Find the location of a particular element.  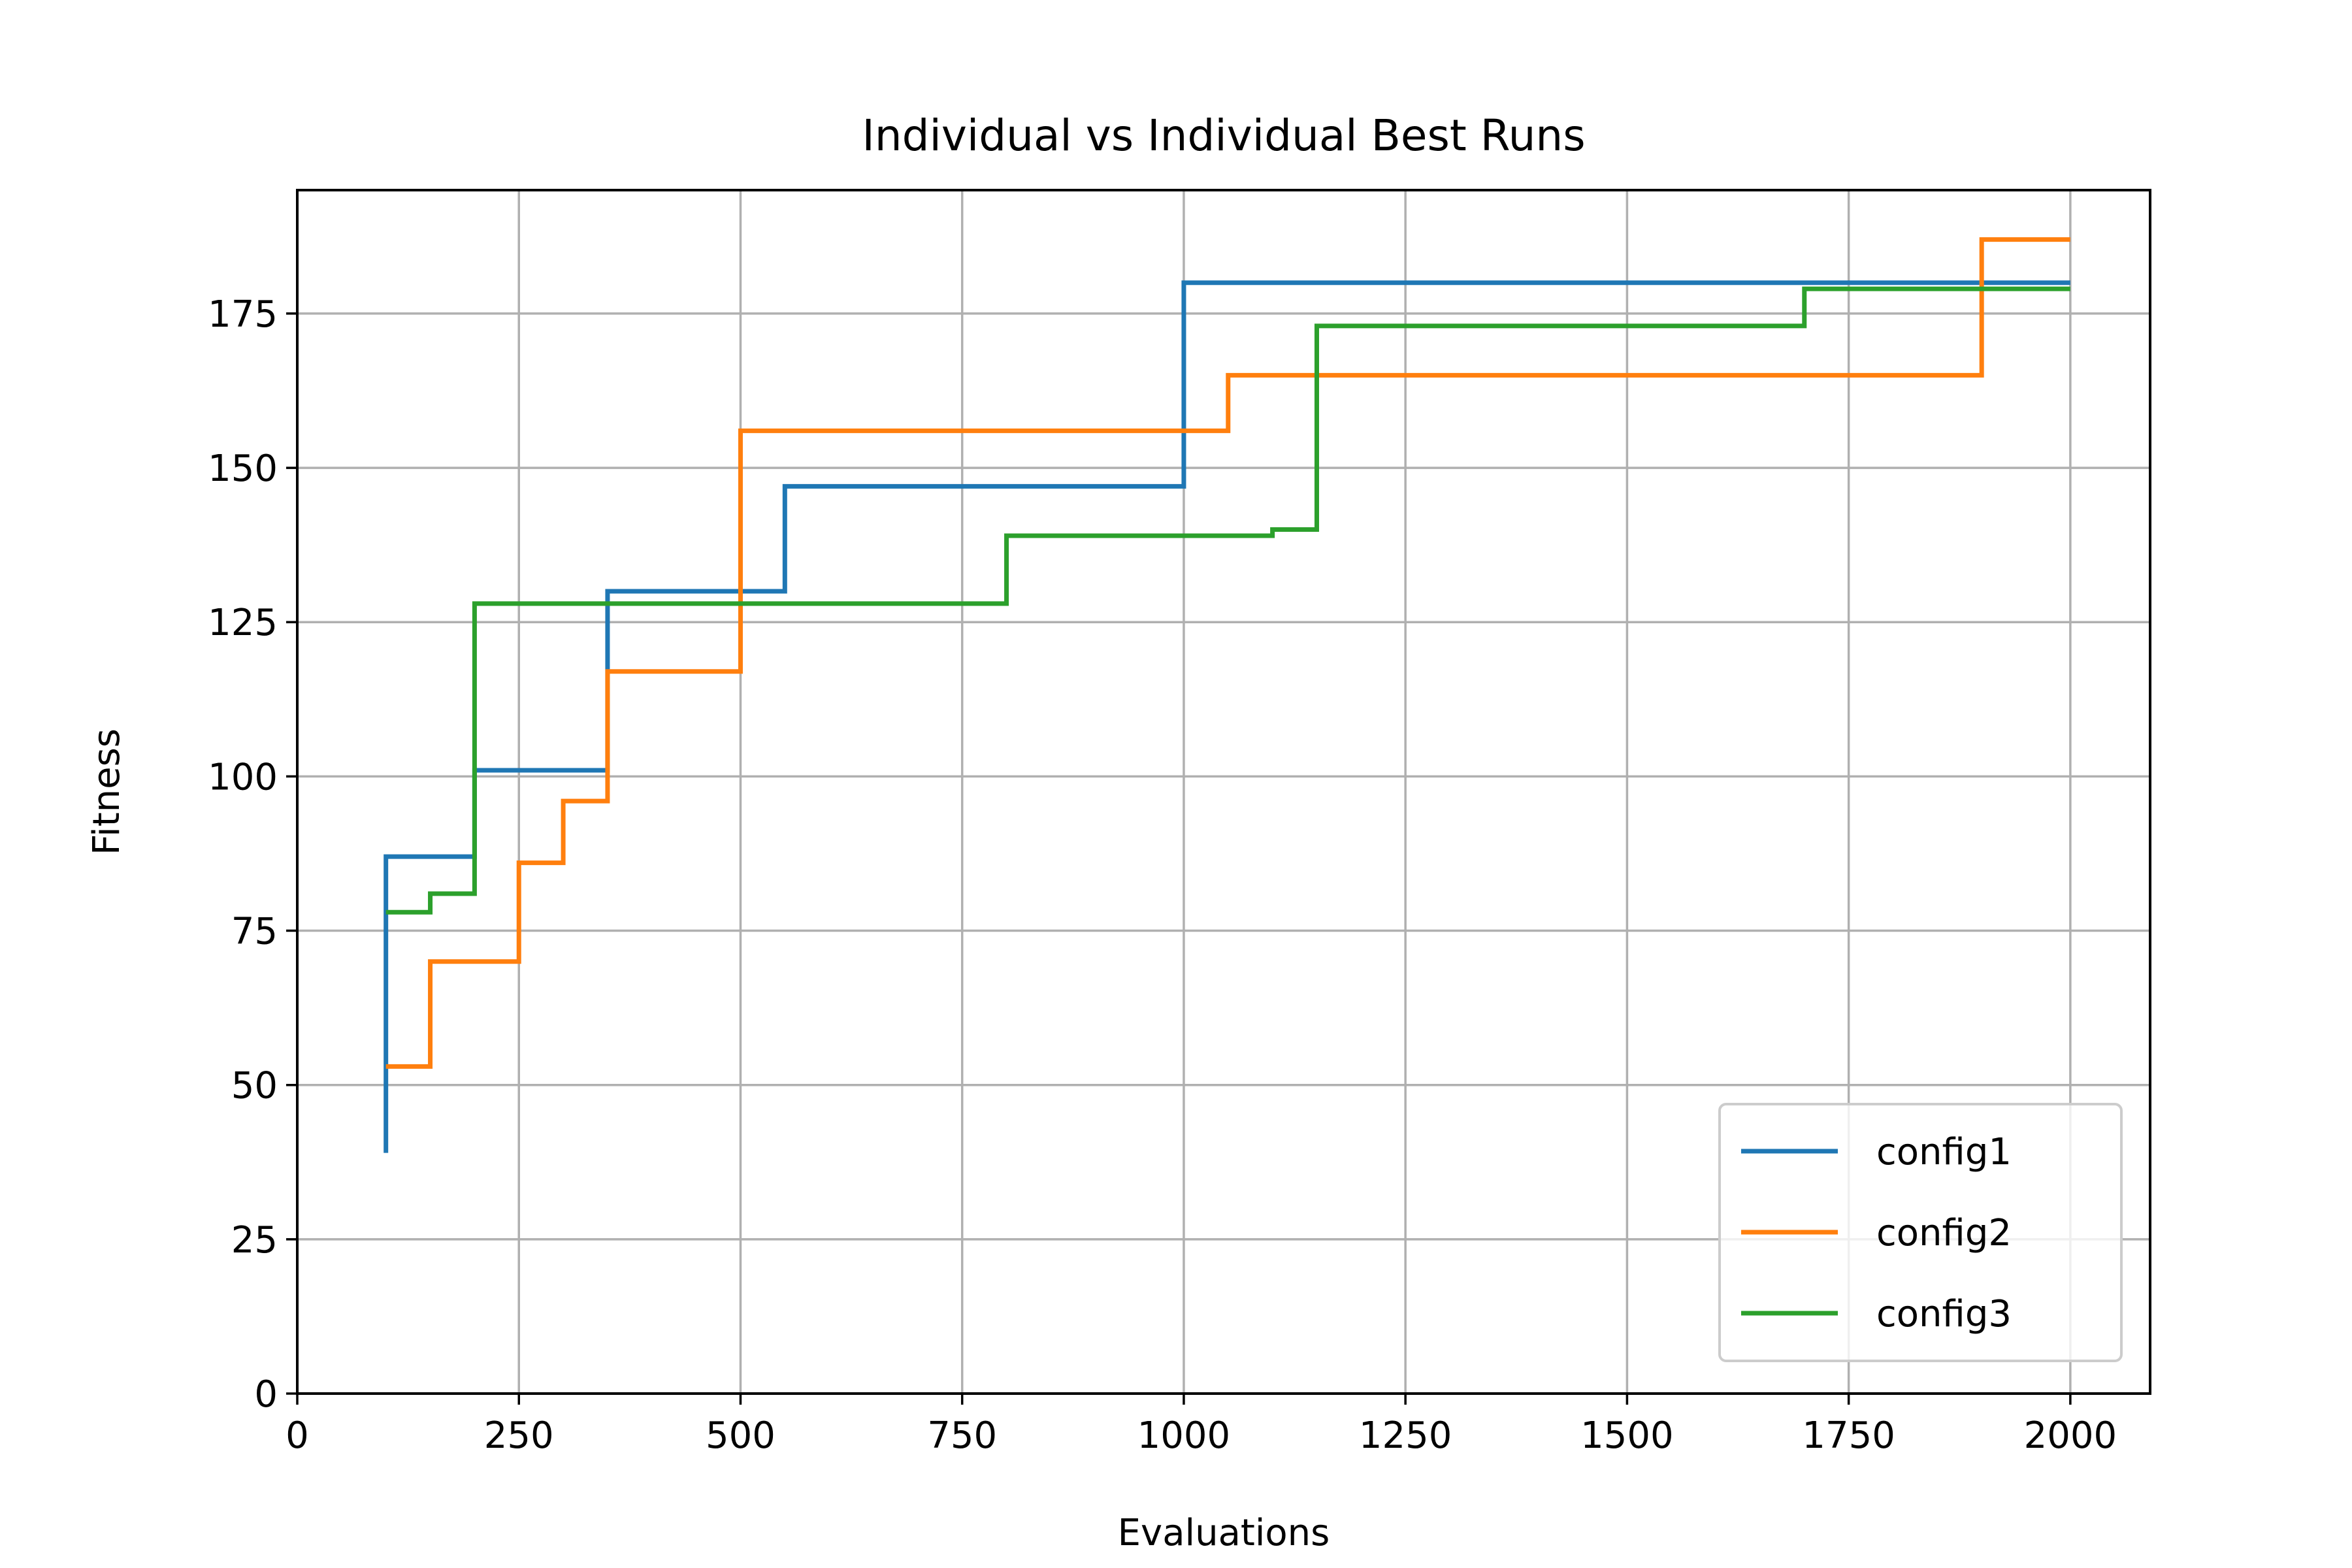

legend-items: config1 config2 config3 is located at coordinates (1876, 1233).